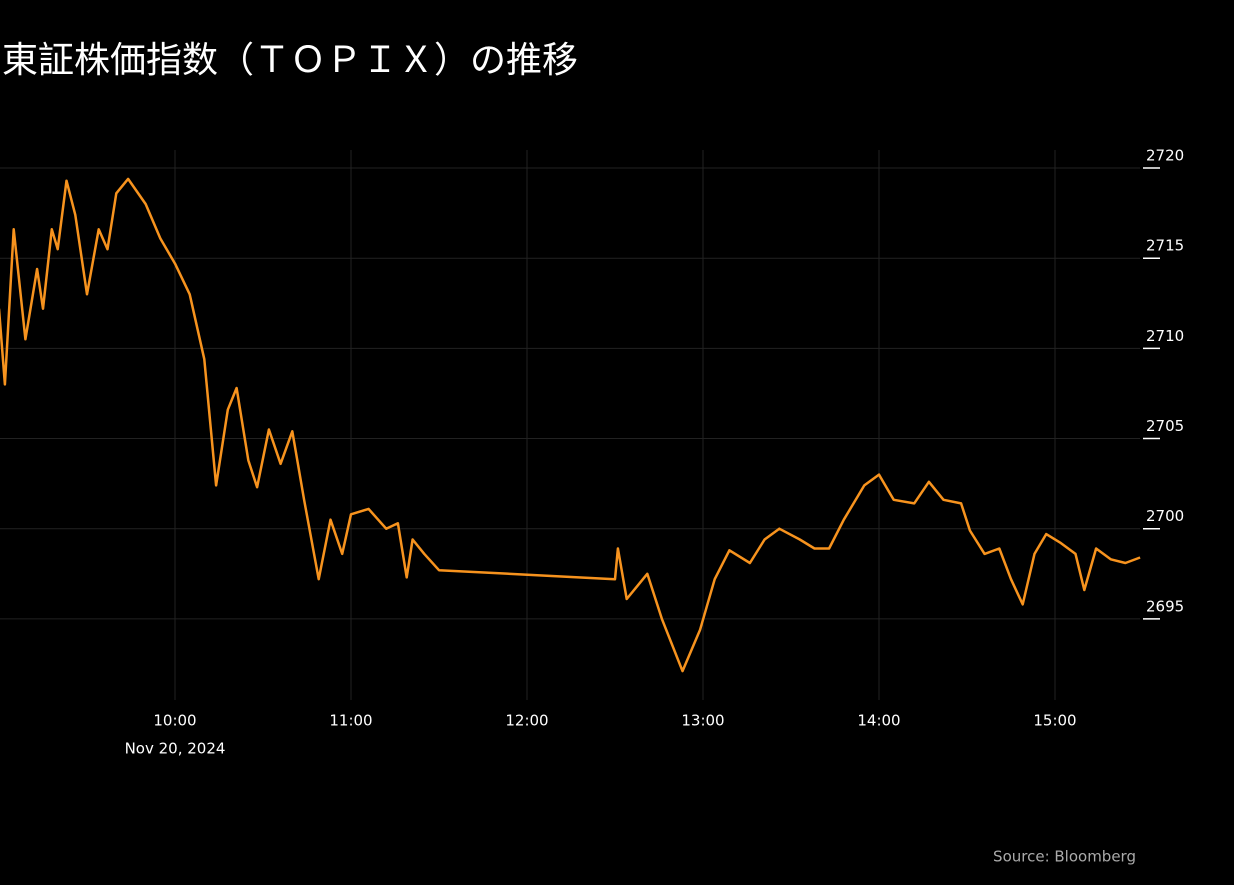 The height and width of the screenshot is (885, 1234). What do you see at coordinates (1165, 246) in the screenshot?
I see `y-tick-label: 2715` at bounding box center [1165, 246].